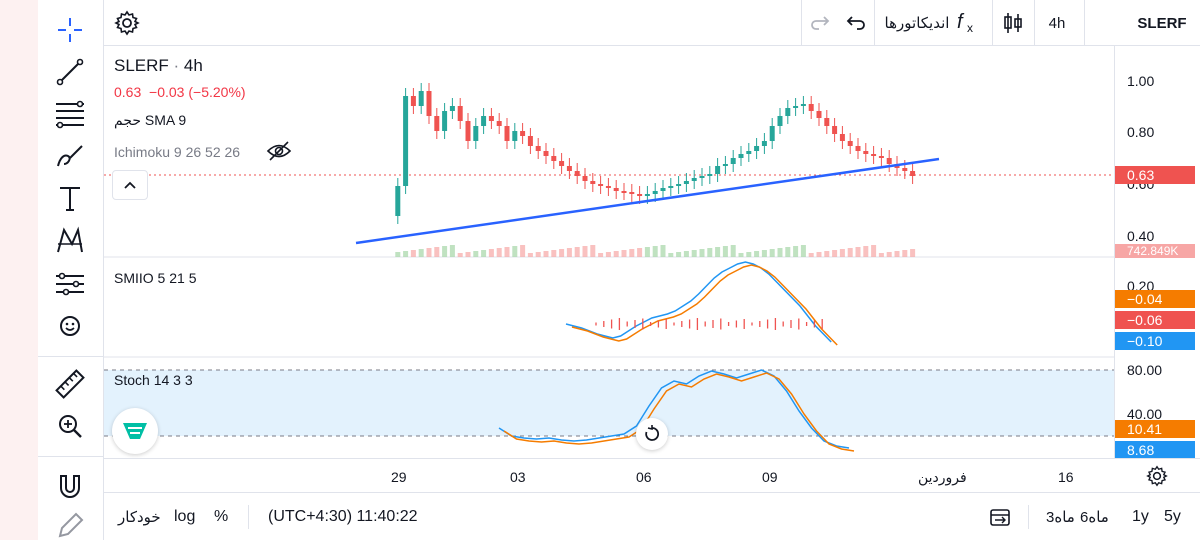 Image resolution: width=1200 pixels, height=546 pixels. Describe the element at coordinates (1155, 450) in the screenshot. I see `stoch-tag: 8.68` at that location.